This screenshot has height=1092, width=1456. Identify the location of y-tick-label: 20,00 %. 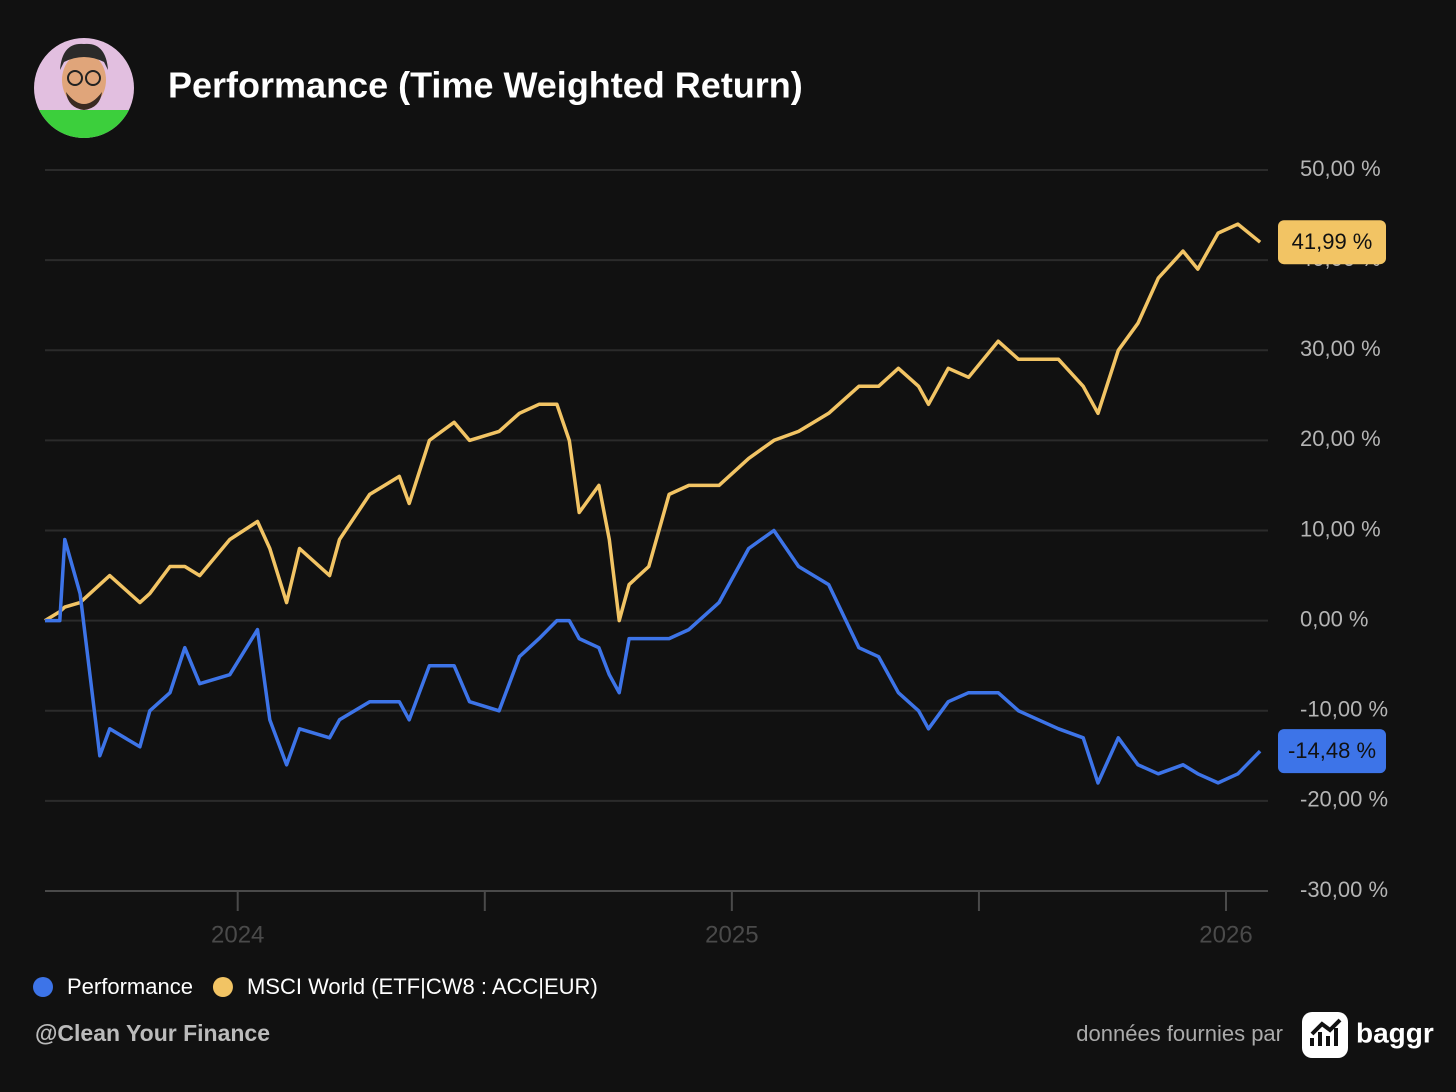
(1340, 438).